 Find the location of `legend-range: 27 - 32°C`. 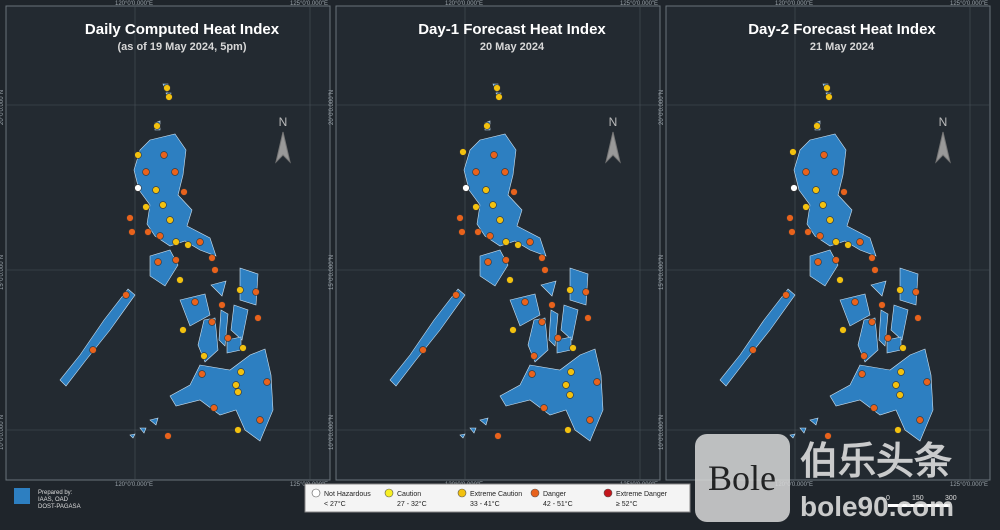

legend-range: 27 - 32°C is located at coordinates (412, 504).